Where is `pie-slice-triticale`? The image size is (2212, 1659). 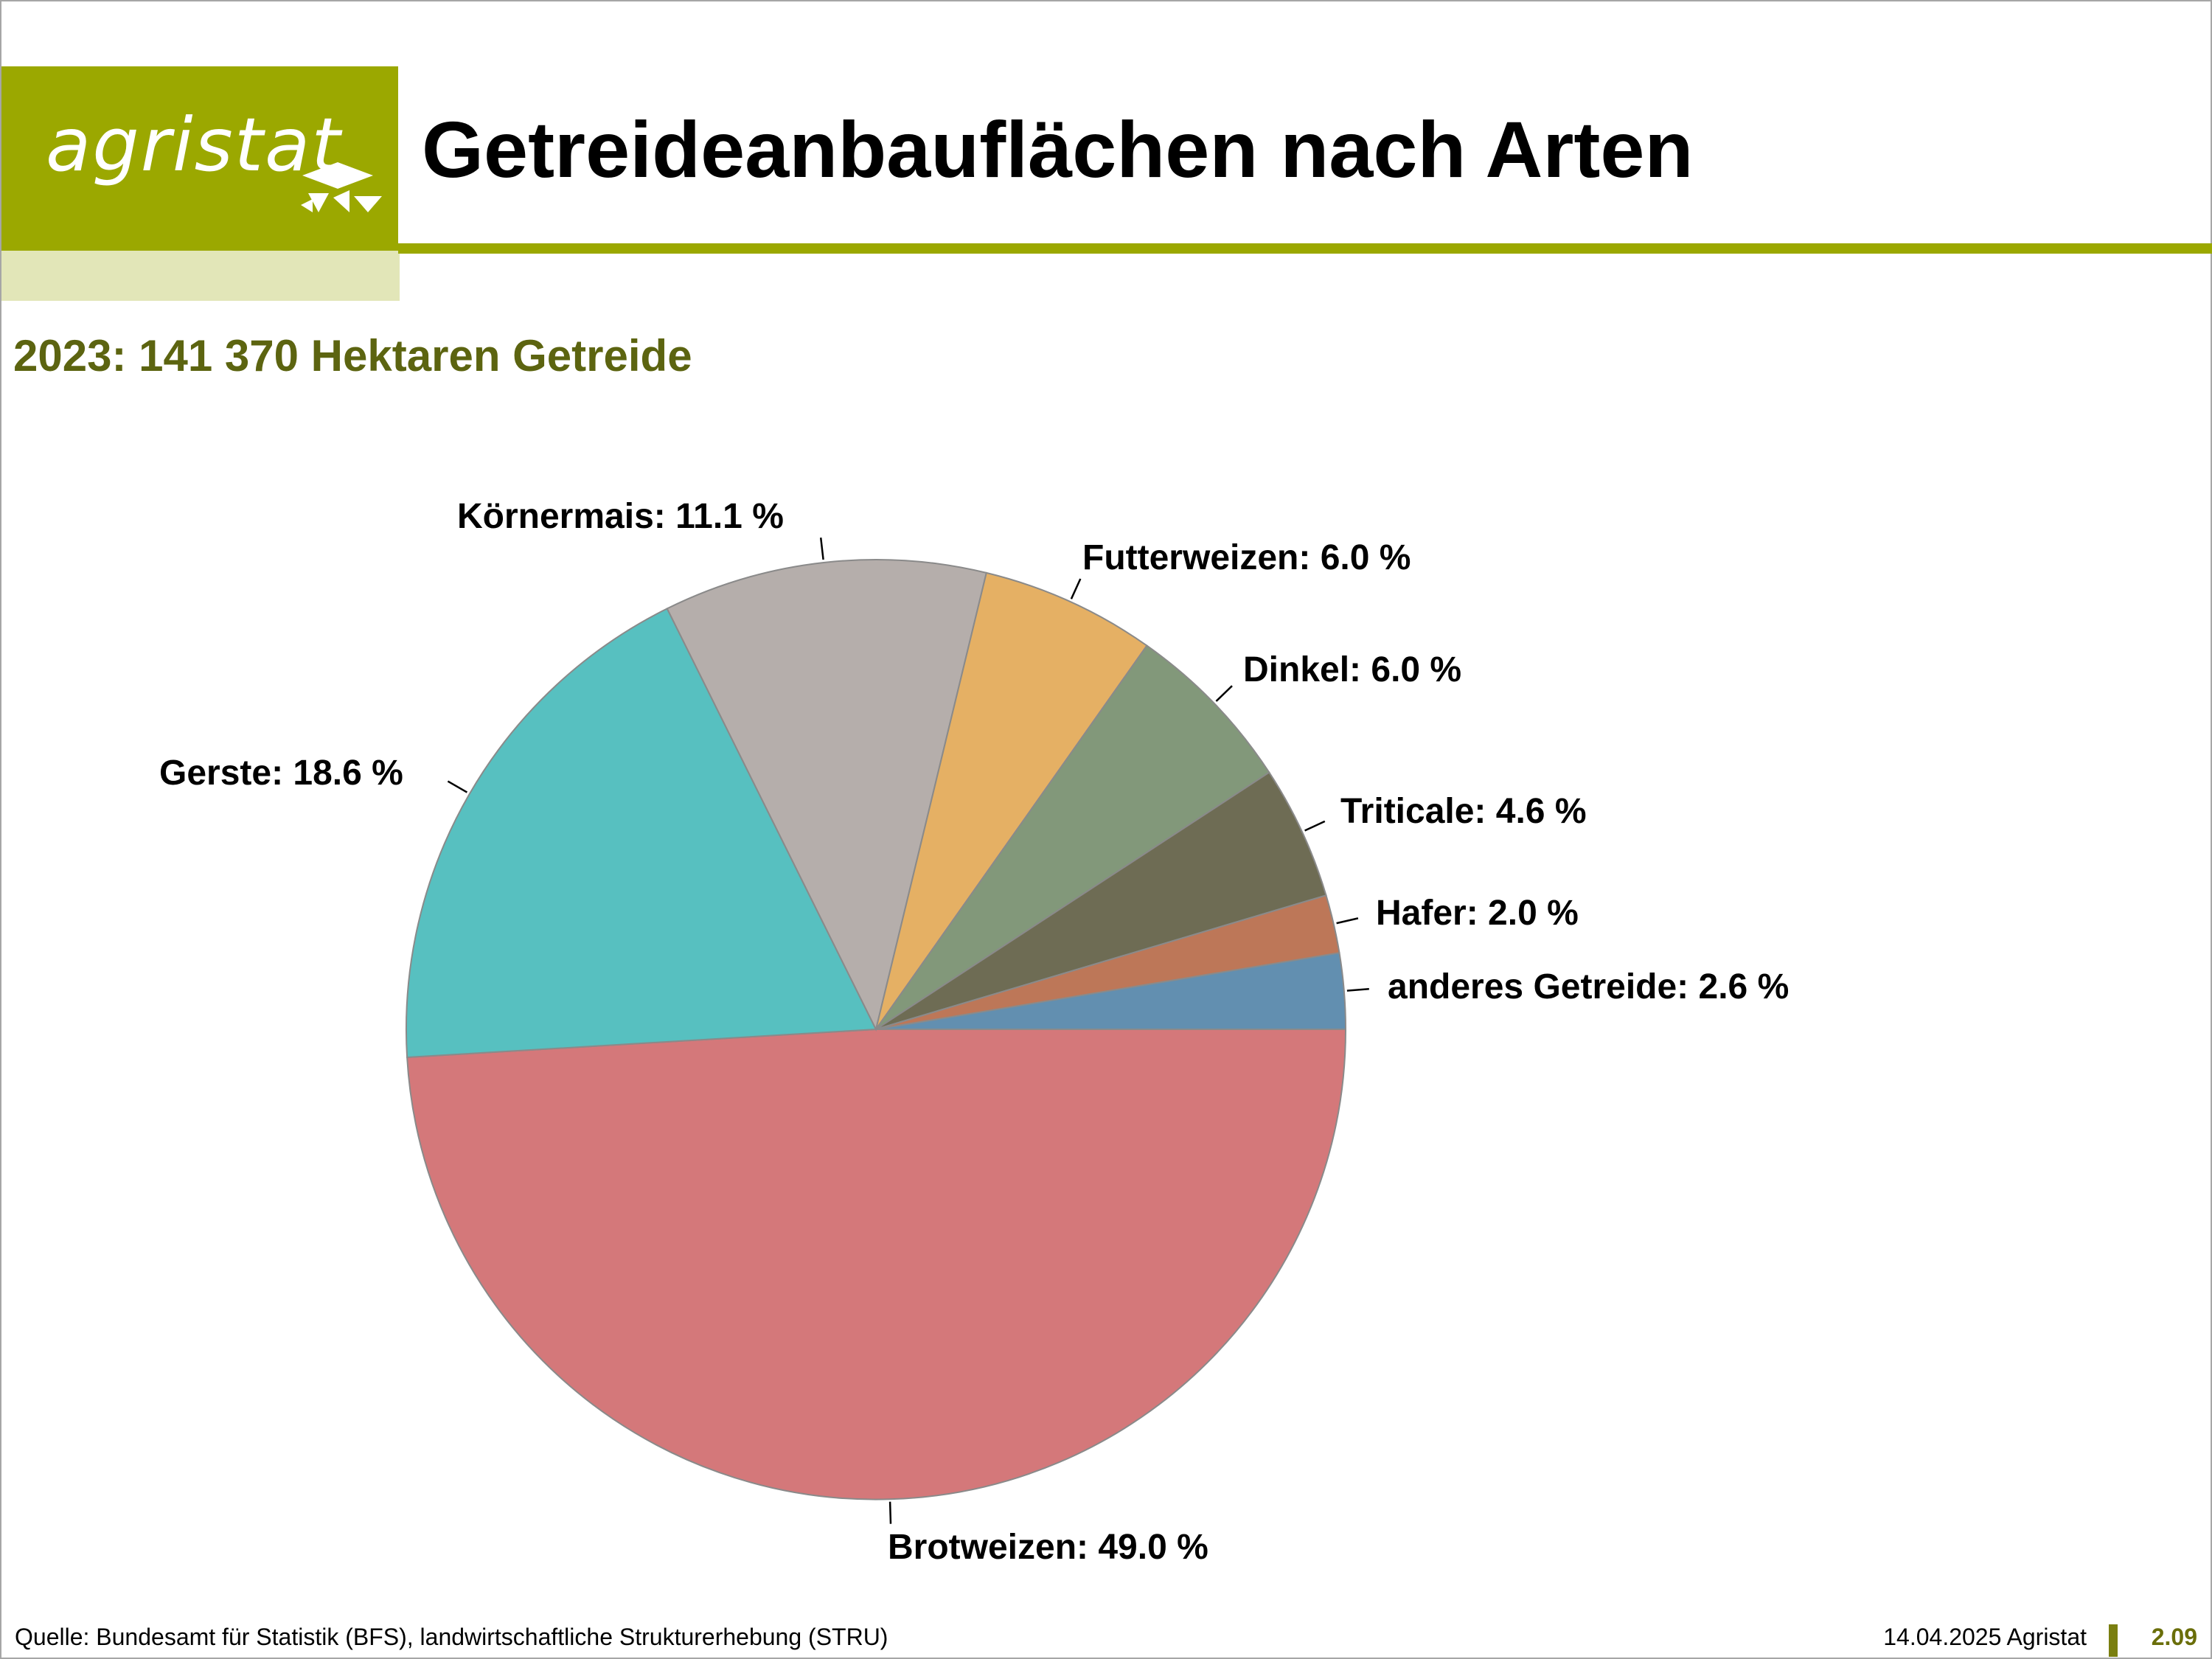 pie-slice-triticale is located at coordinates (1101, 900).